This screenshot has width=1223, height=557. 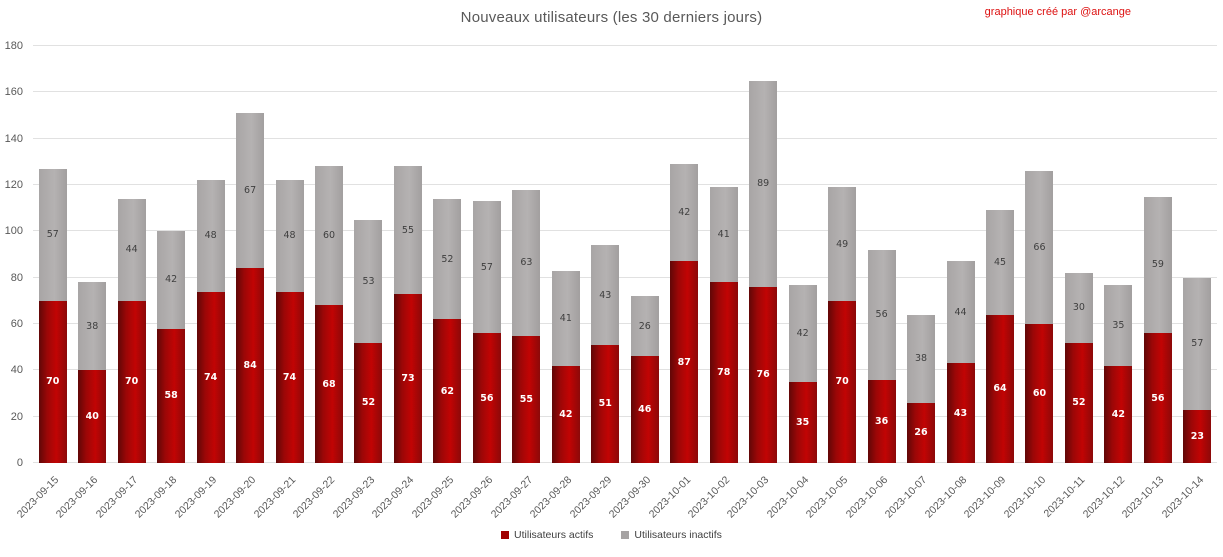 What do you see at coordinates (1157, 265) in the screenshot?
I see `bar-segment-inactive: 59` at bounding box center [1157, 265].